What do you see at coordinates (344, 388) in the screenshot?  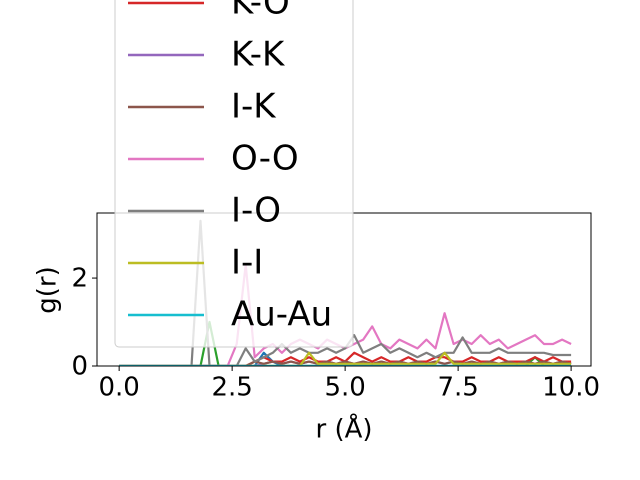 I see `x-tick-label: 5.0` at bounding box center [344, 388].